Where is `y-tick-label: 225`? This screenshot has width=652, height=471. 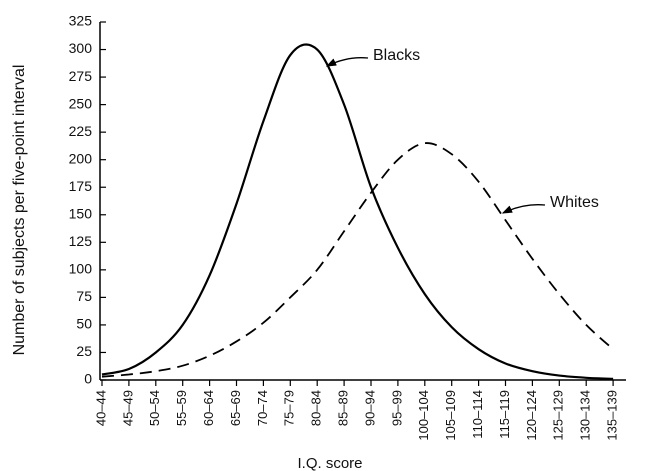
y-tick-label: 225 is located at coordinates (81, 131).